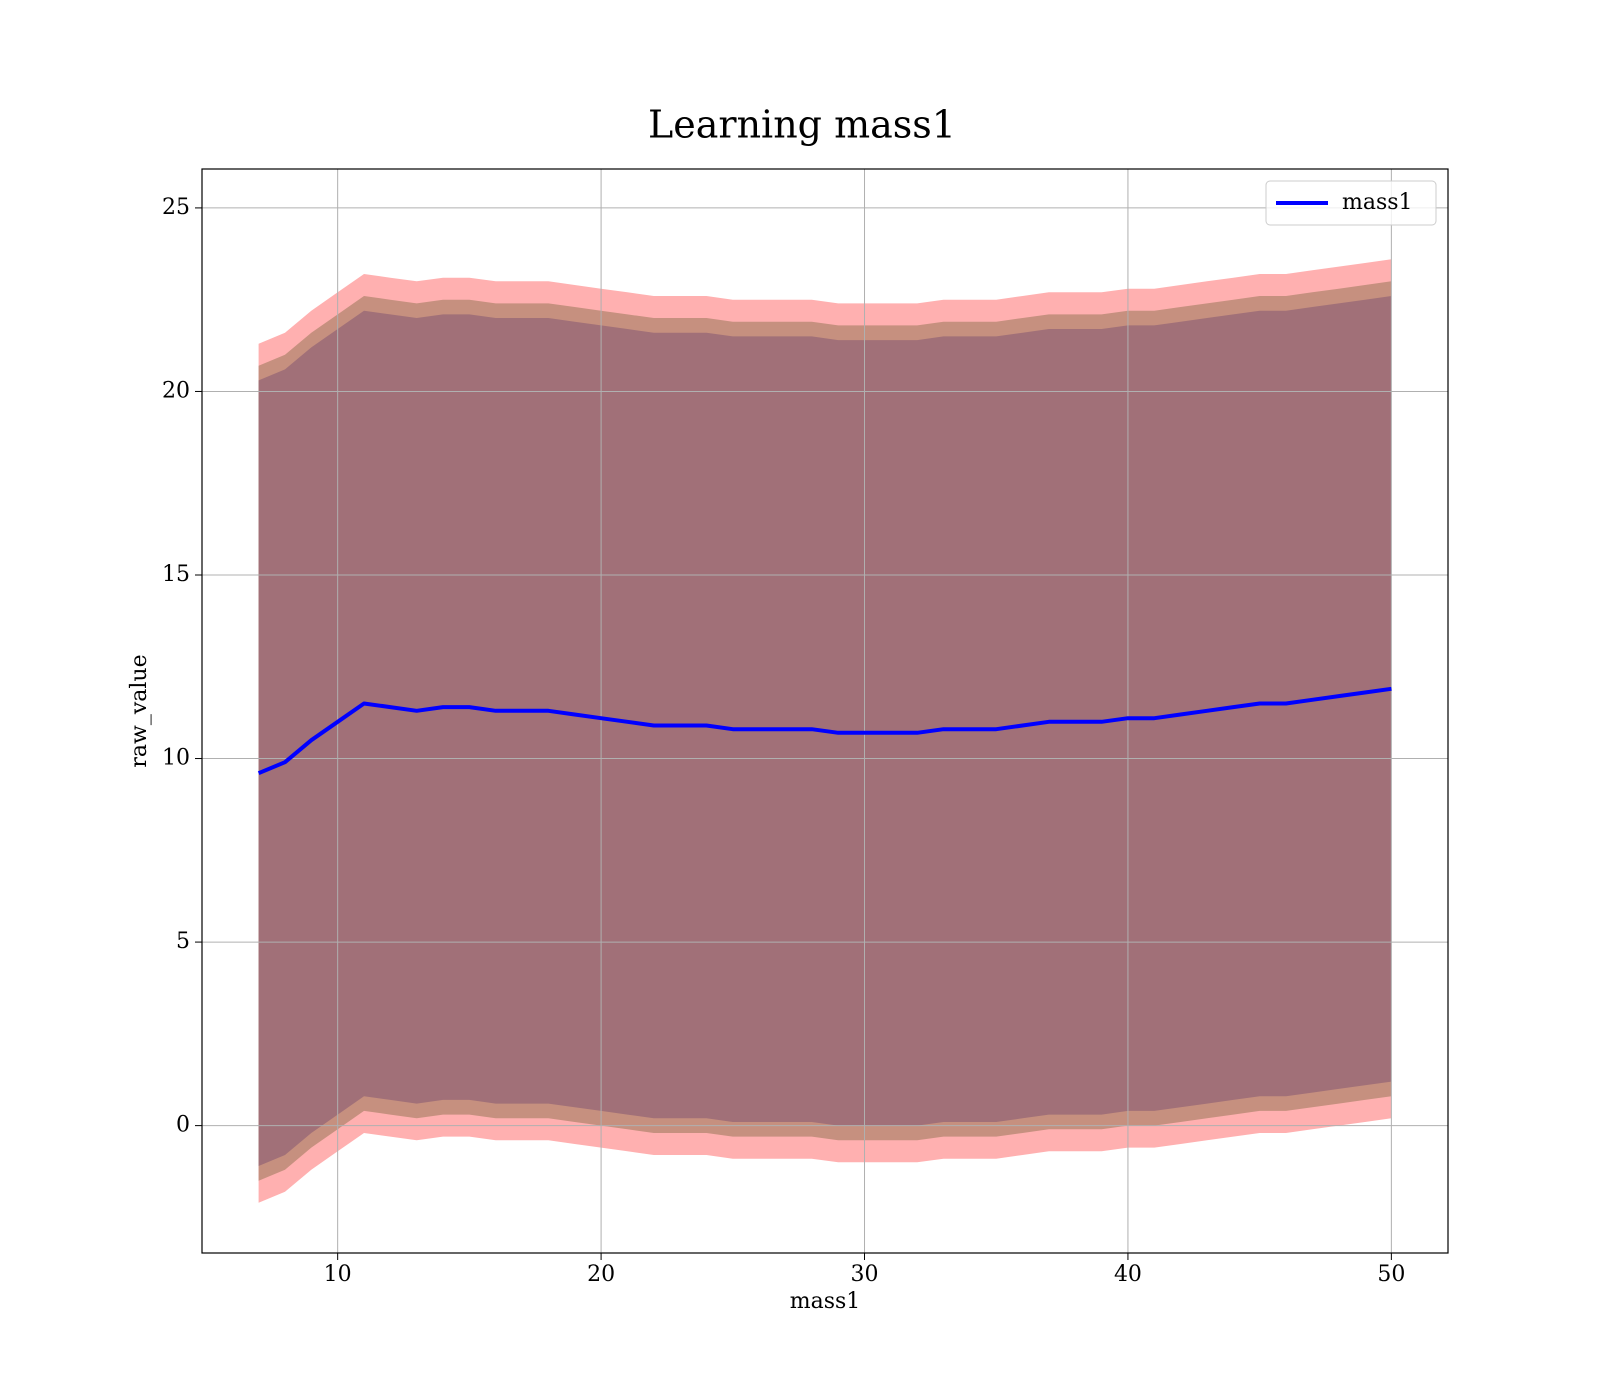  Describe the element at coordinates (1391, 1274) in the screenshot. I see `x-tick-label: 50` at that location.